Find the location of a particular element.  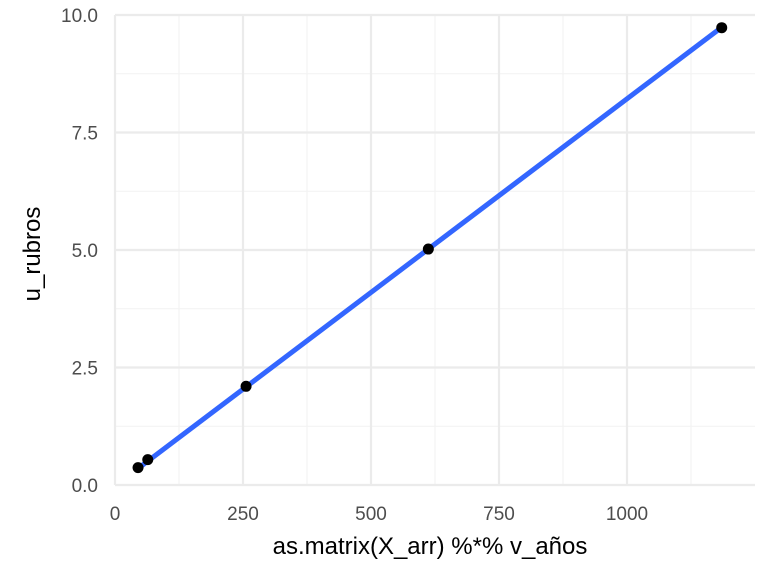

x-tick-label: 0 is located at coordinates (115, 514).